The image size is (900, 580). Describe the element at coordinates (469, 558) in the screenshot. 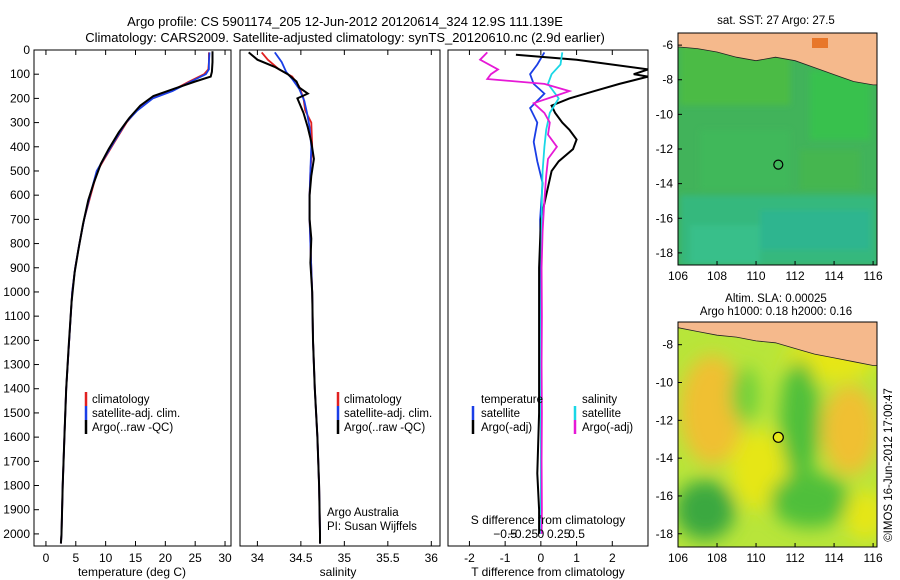

I see `x-tick-label: -2` at that location.